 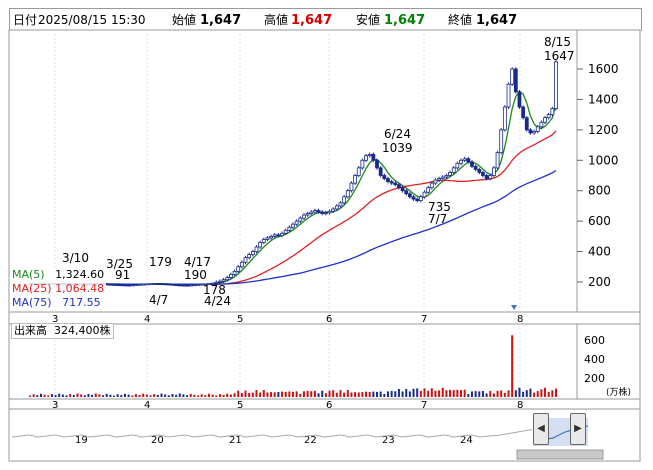 What do you see at coordinates (92, 20) in the screenshot?
I see `datetime-value: 2025/08/15 15:30` at bounding box center [92, 20].